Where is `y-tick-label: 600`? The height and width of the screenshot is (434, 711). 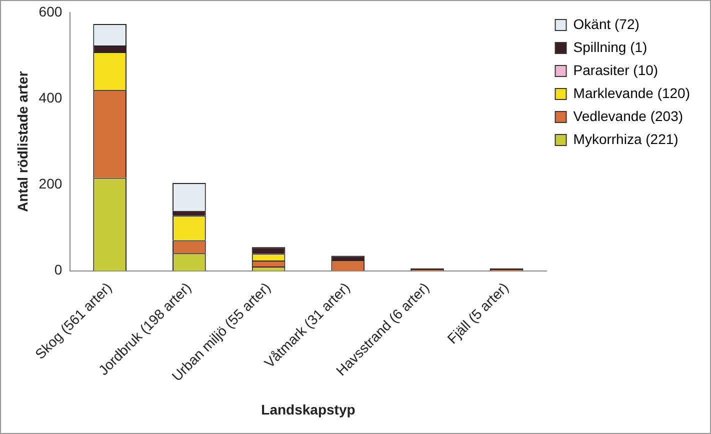 y-tick-label: 600 is located at coordinates (50, 11).